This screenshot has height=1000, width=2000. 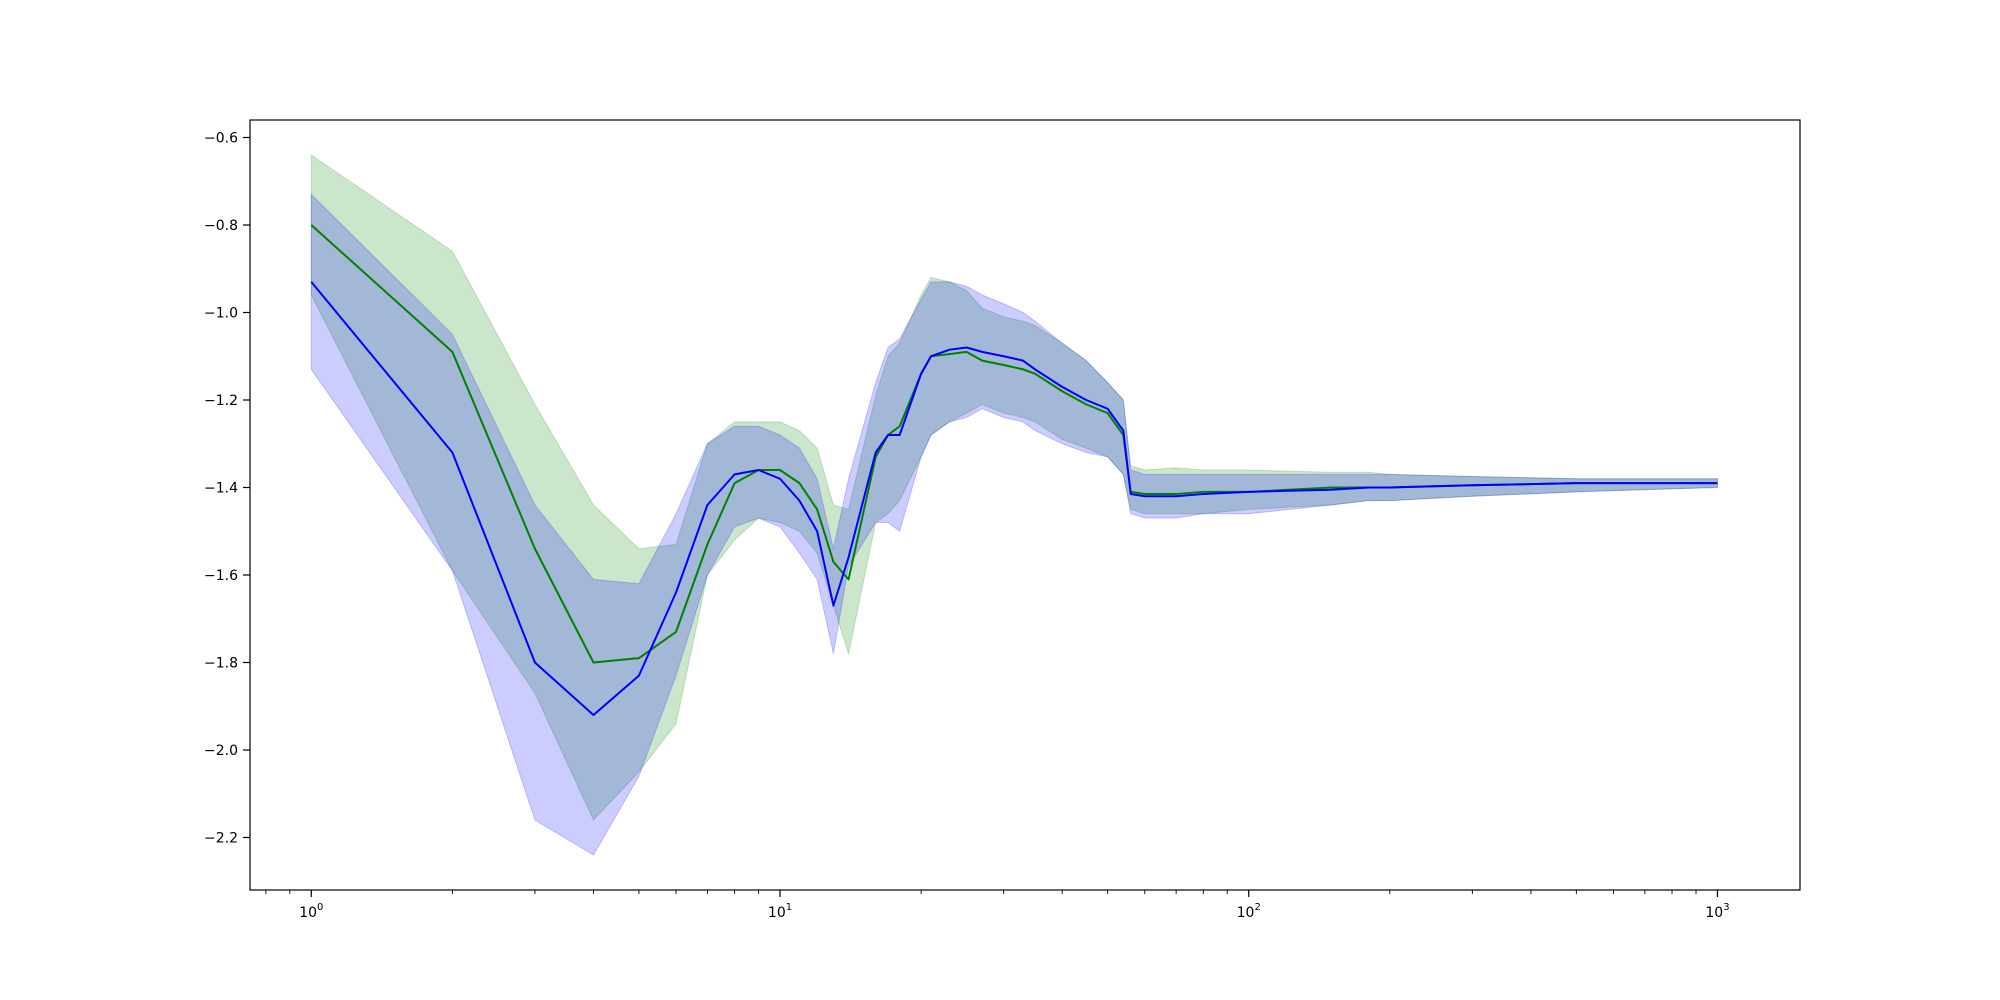 What do you see at coordinates (221, 751) in the screenshot?
I see `y-tick-label: −2.0` at bounding box center [221, 751].